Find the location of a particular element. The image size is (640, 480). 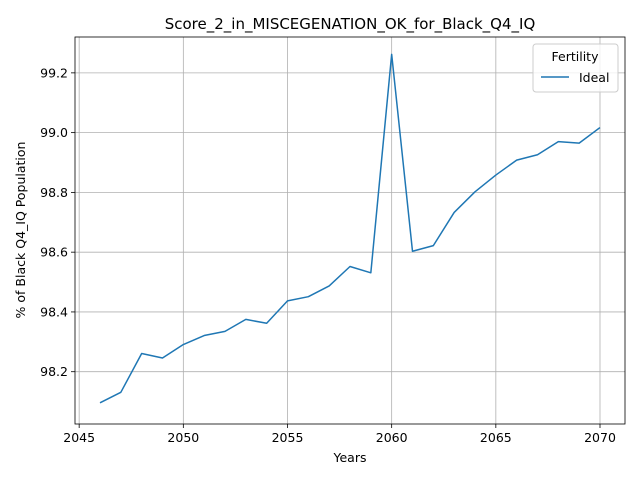

x-tick-label: 2070 is located at coordinates (600, 437).